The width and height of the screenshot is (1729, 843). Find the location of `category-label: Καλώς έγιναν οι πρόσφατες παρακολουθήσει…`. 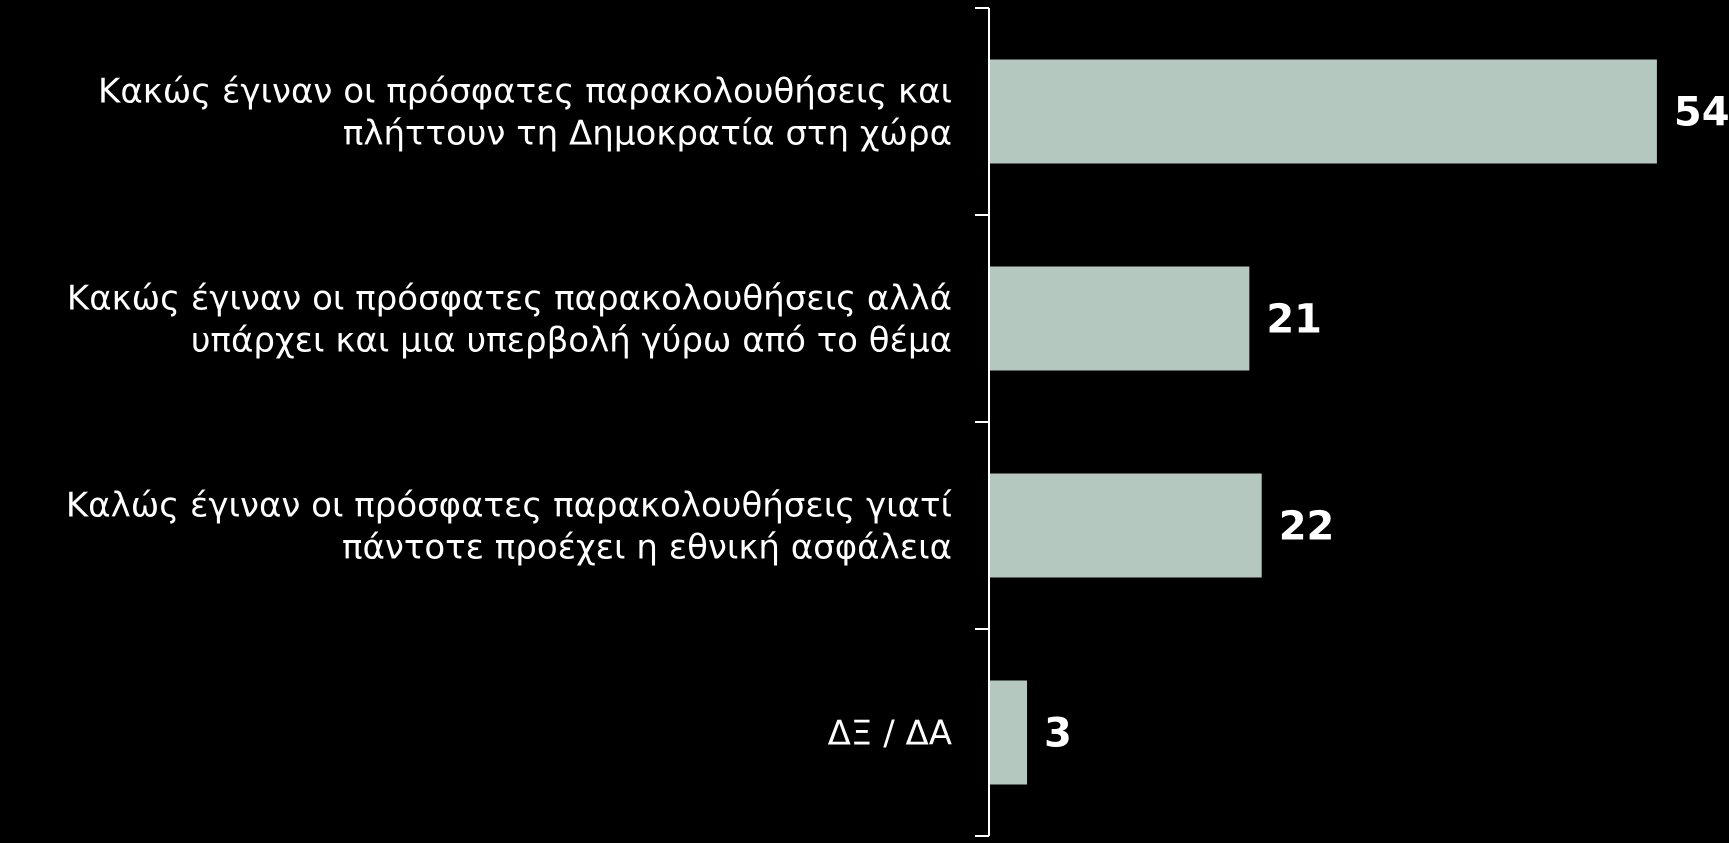

category-label: Καλώς έγιναν οι πρόσφατες παρακολουθήσει… is located at coordinates (509, 527).